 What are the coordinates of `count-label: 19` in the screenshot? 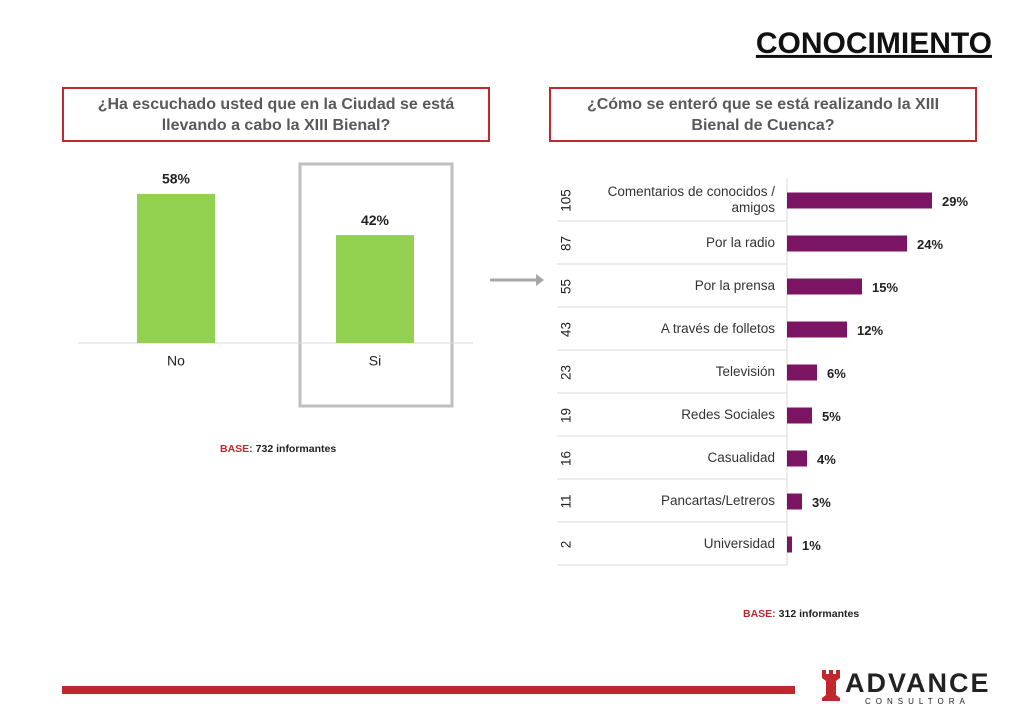 It's located at (566, 415).